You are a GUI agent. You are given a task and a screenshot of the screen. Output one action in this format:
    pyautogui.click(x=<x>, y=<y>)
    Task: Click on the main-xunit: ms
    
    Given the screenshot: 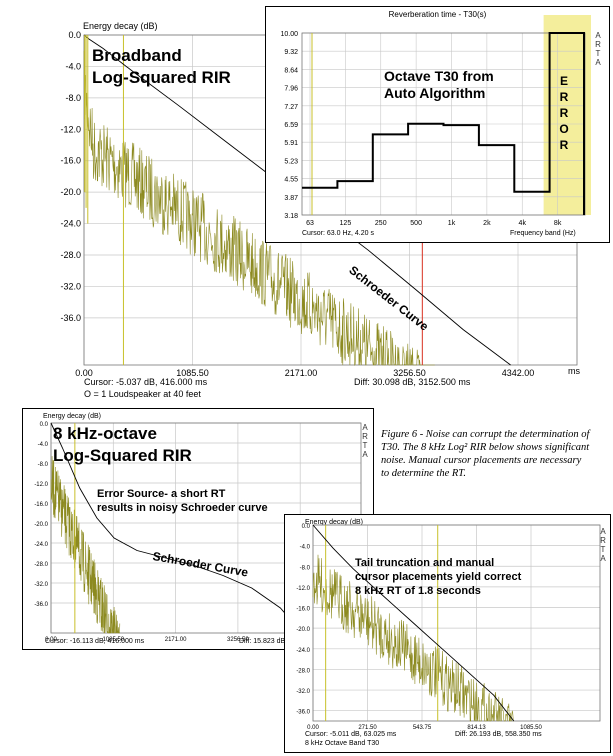 What is the action you would take?
    pyautogui.click(x=574, y=371)
    